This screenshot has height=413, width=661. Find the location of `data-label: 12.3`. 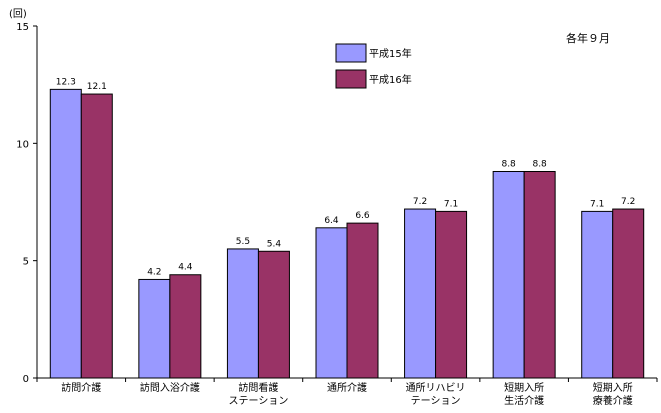

data-label: 12.3 is located at coordinates (66, 82).